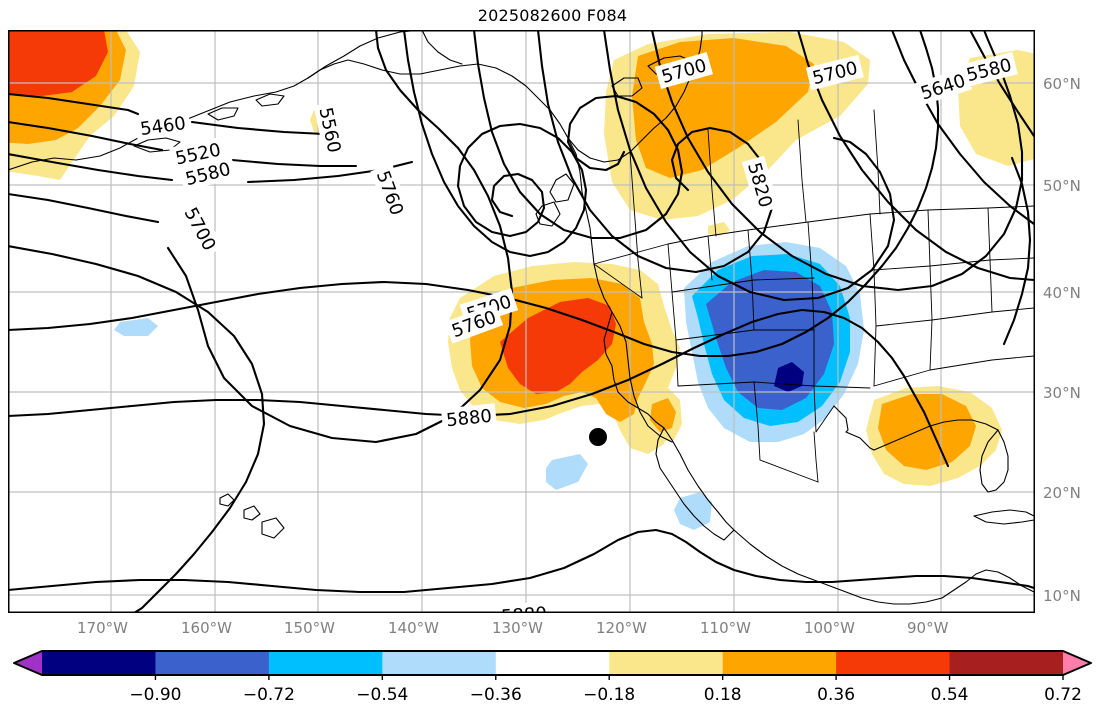 The height and width of the screenshot is (712, 1105). What do you see at coordinates (1077, 663) in the screenshot?
I see `colorbar-swatch-over-extend-pink` at bounding box center [1077, 663].